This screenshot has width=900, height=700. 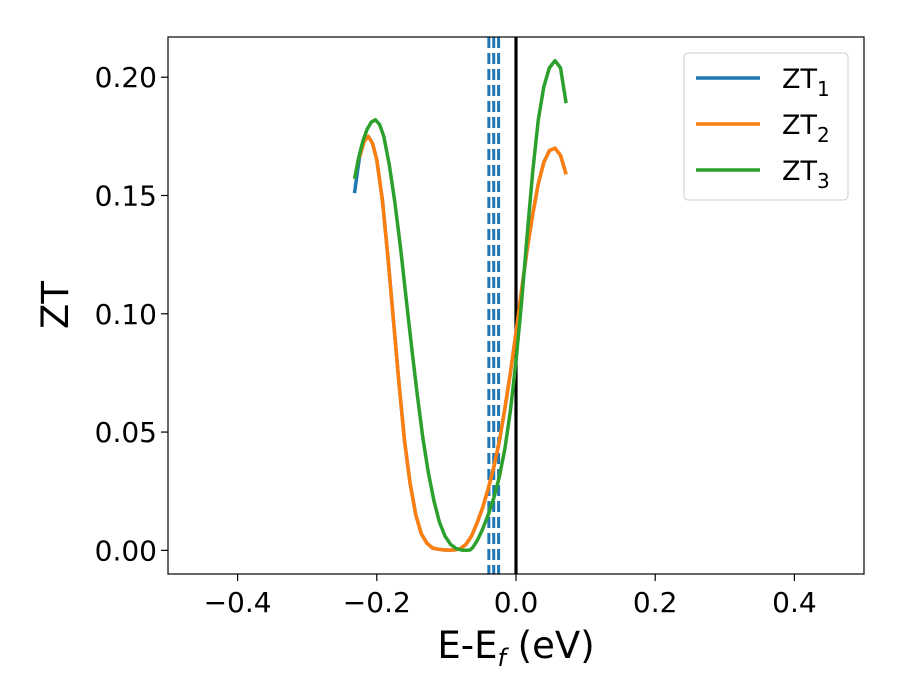 What do you see at coordinates (806, 174) in the screenshot?
I see `legend-label-zt3: ZT3` at bounding box center [806, 174].